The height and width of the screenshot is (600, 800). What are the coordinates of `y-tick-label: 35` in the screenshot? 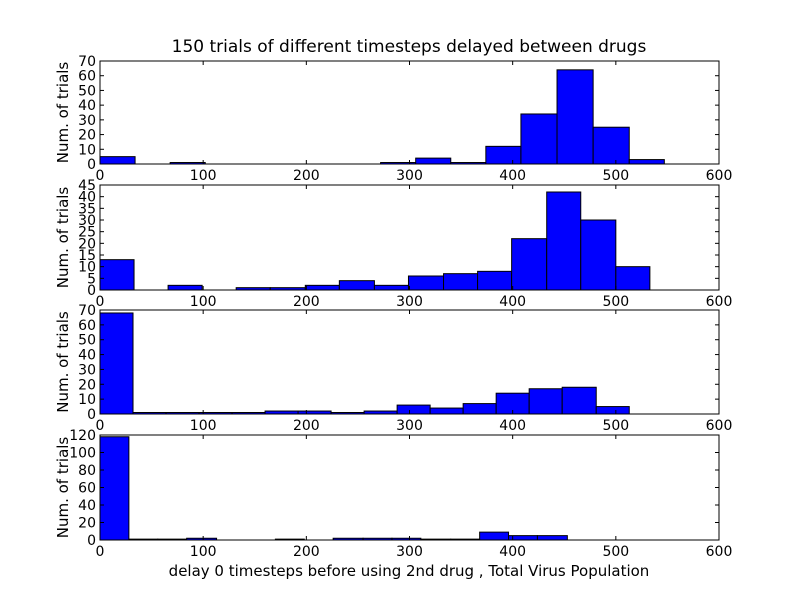 It's located at (87, 209).